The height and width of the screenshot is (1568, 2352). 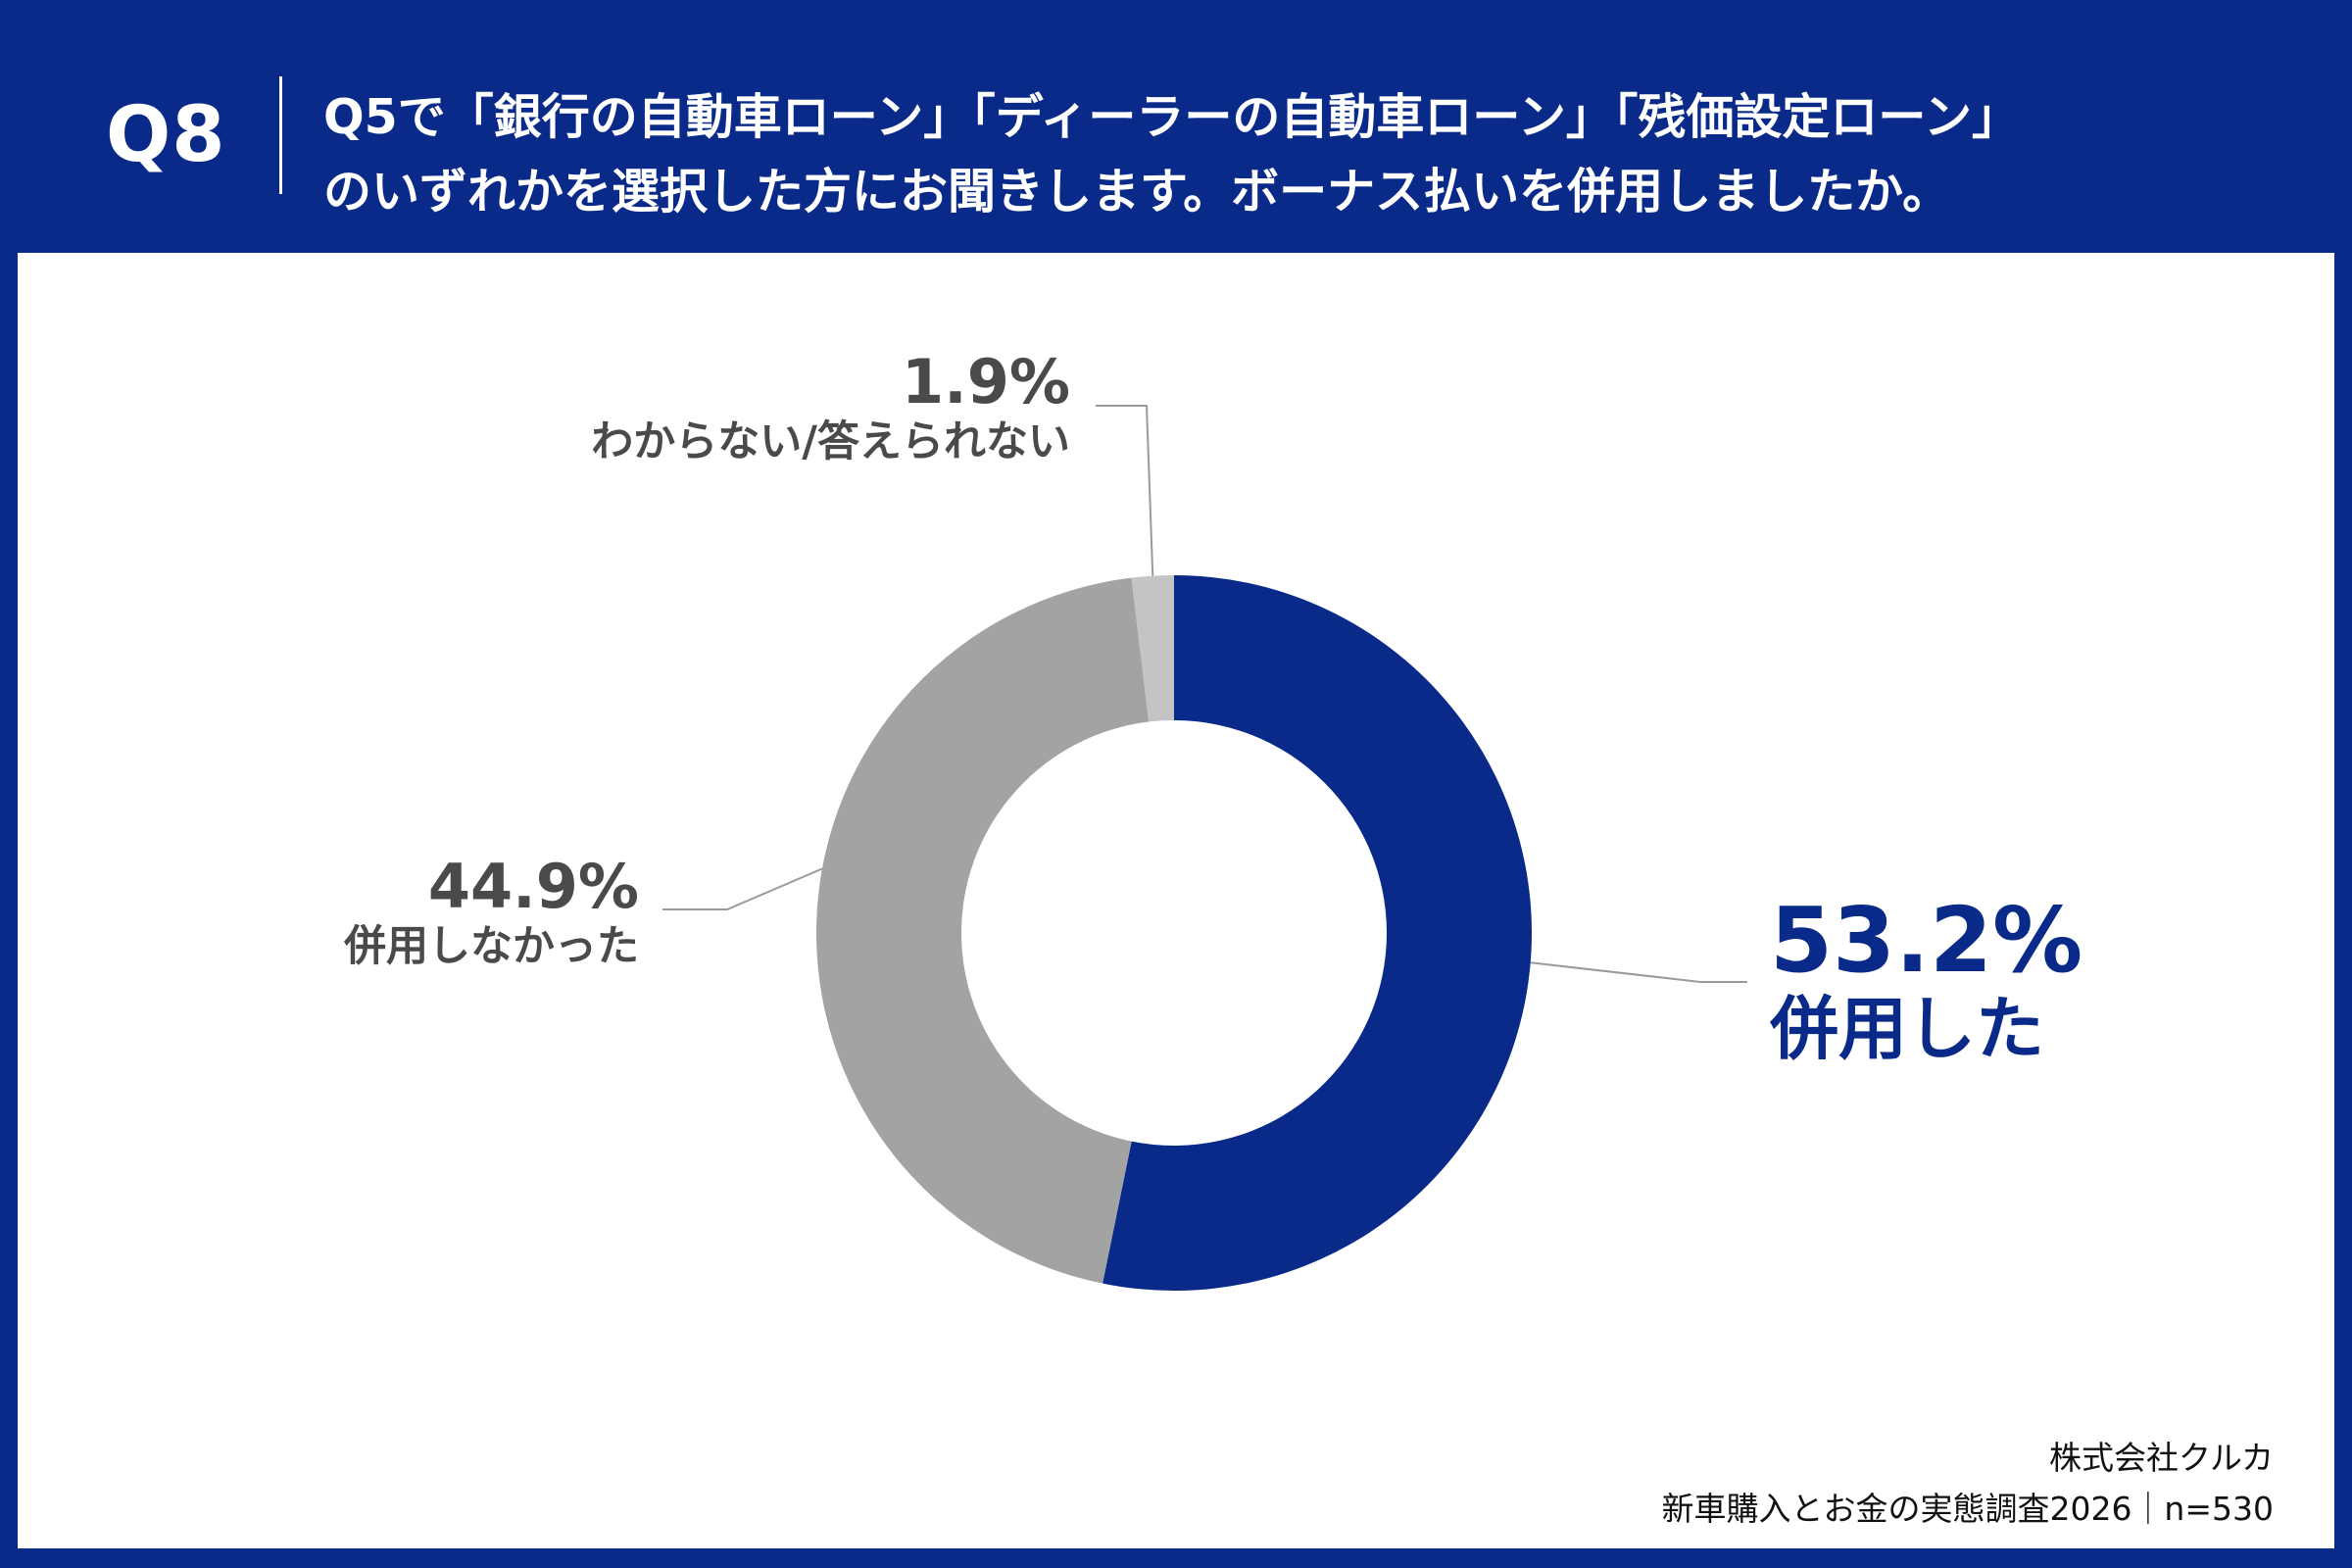 What do you see at coordinates (830, 441) in the screenshot?
I see `label-dont-know-category: わからない/答えられない` at bounding box center [830, 441].